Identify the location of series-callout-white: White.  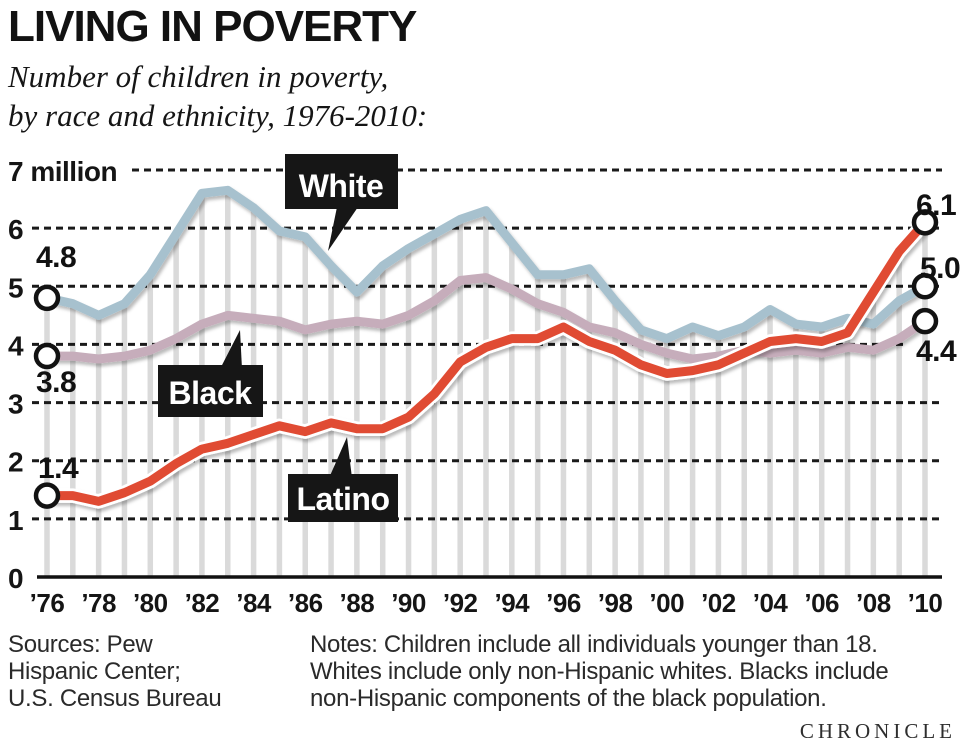
(341, 202).